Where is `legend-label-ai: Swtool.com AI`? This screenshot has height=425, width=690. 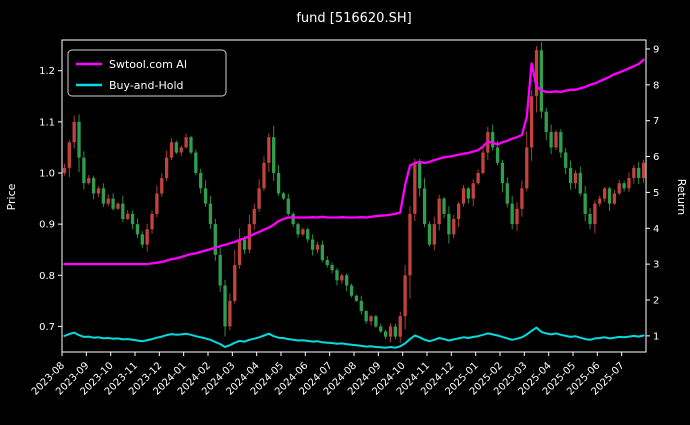 legend-label-ai: Swtool.com AI is located at coordinates (148, 64).